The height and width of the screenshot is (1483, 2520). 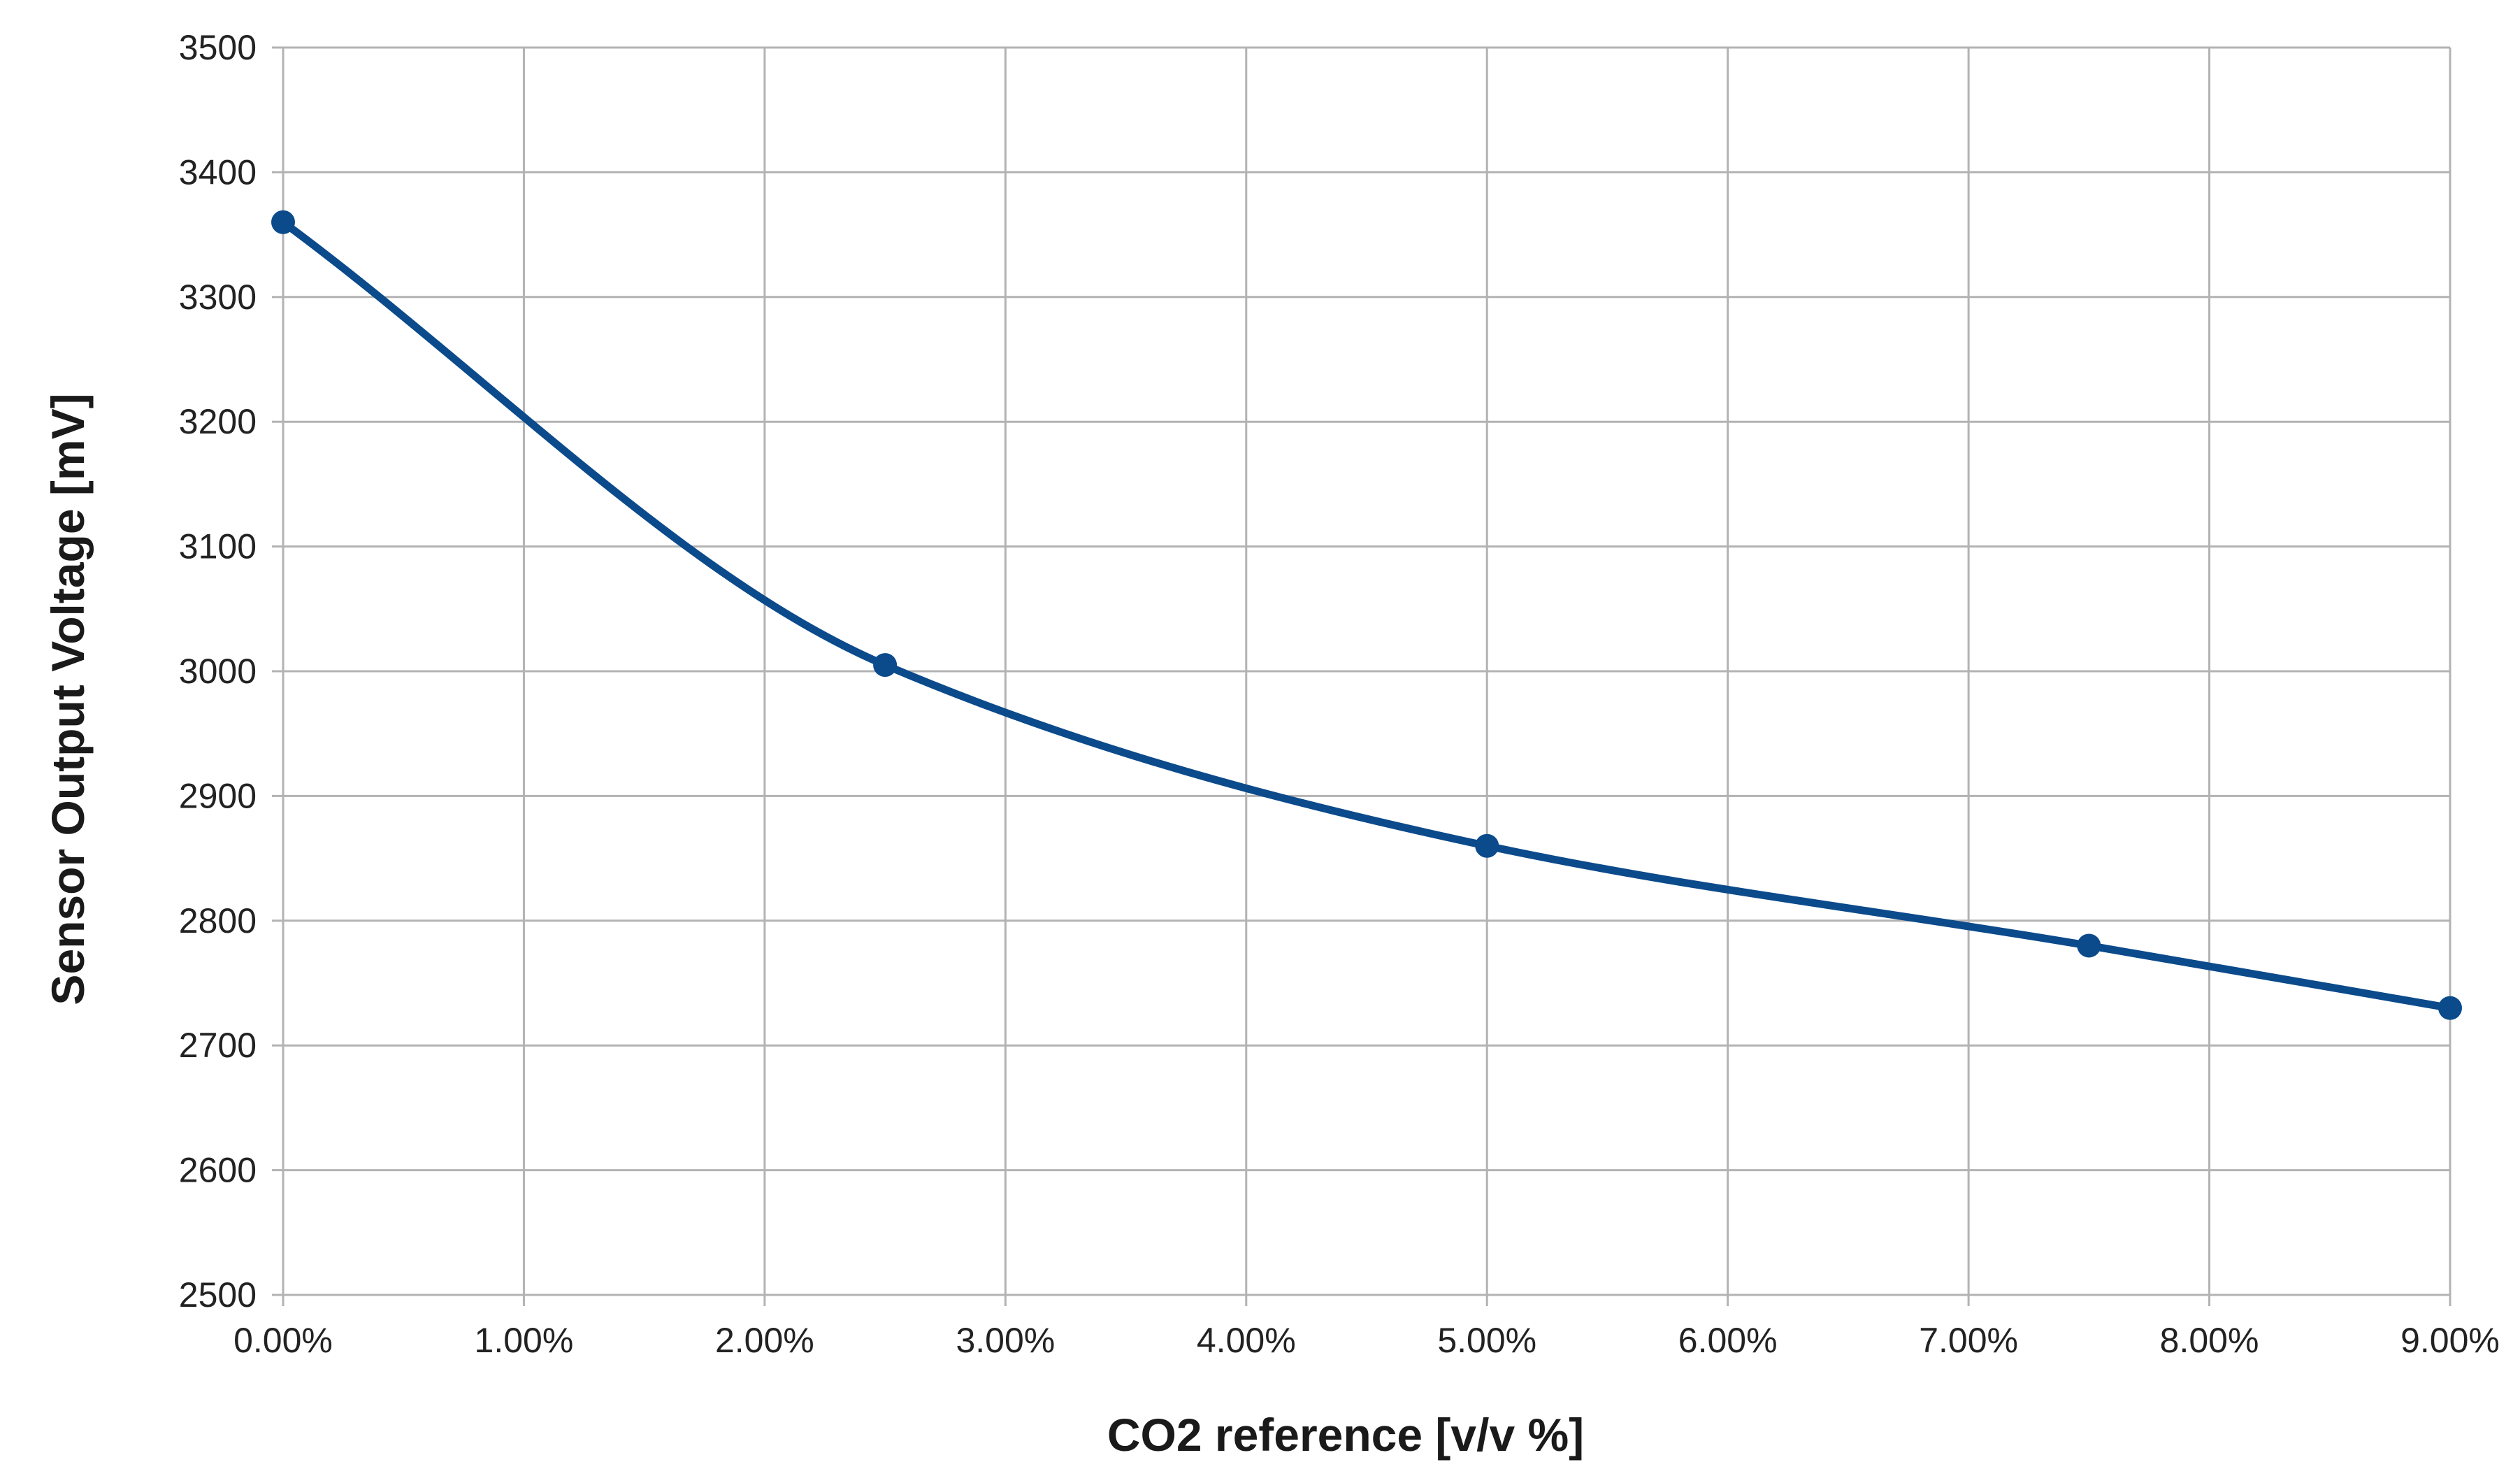 What do you see at coordinates (1345, 1435) in the screenshot?
I see `x-axis-title: CO2 reference [v/v %]` at bounding box center [1345, 1435].